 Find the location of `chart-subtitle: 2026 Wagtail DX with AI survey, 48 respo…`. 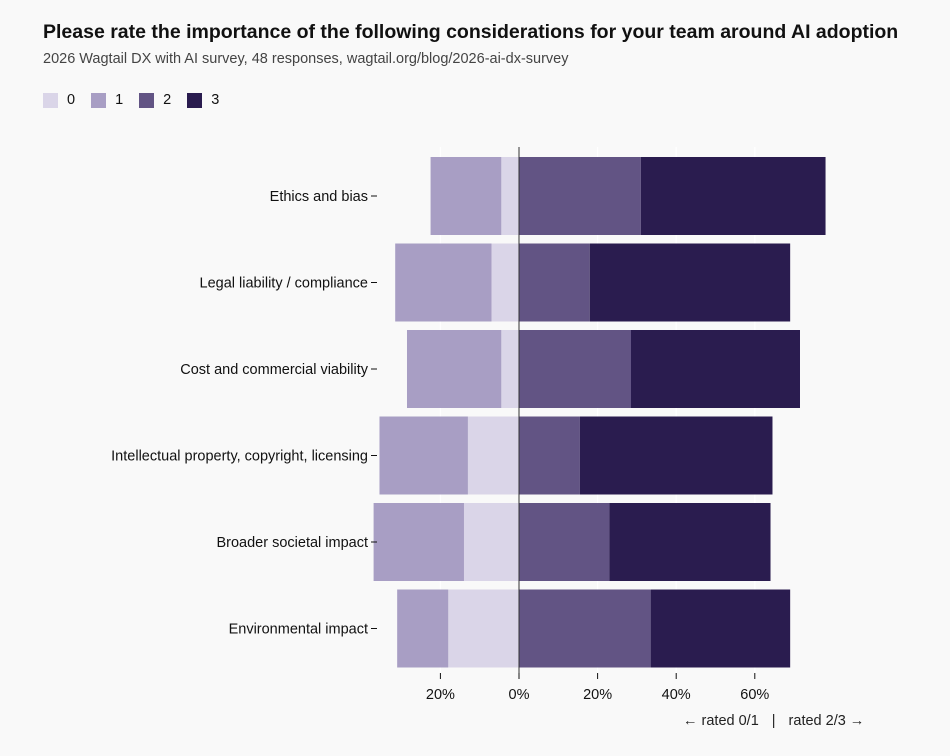

chart-subtitle: 2026 Wagtail DX with AI survey, 48 respo… is located at coordinates (306, 59).